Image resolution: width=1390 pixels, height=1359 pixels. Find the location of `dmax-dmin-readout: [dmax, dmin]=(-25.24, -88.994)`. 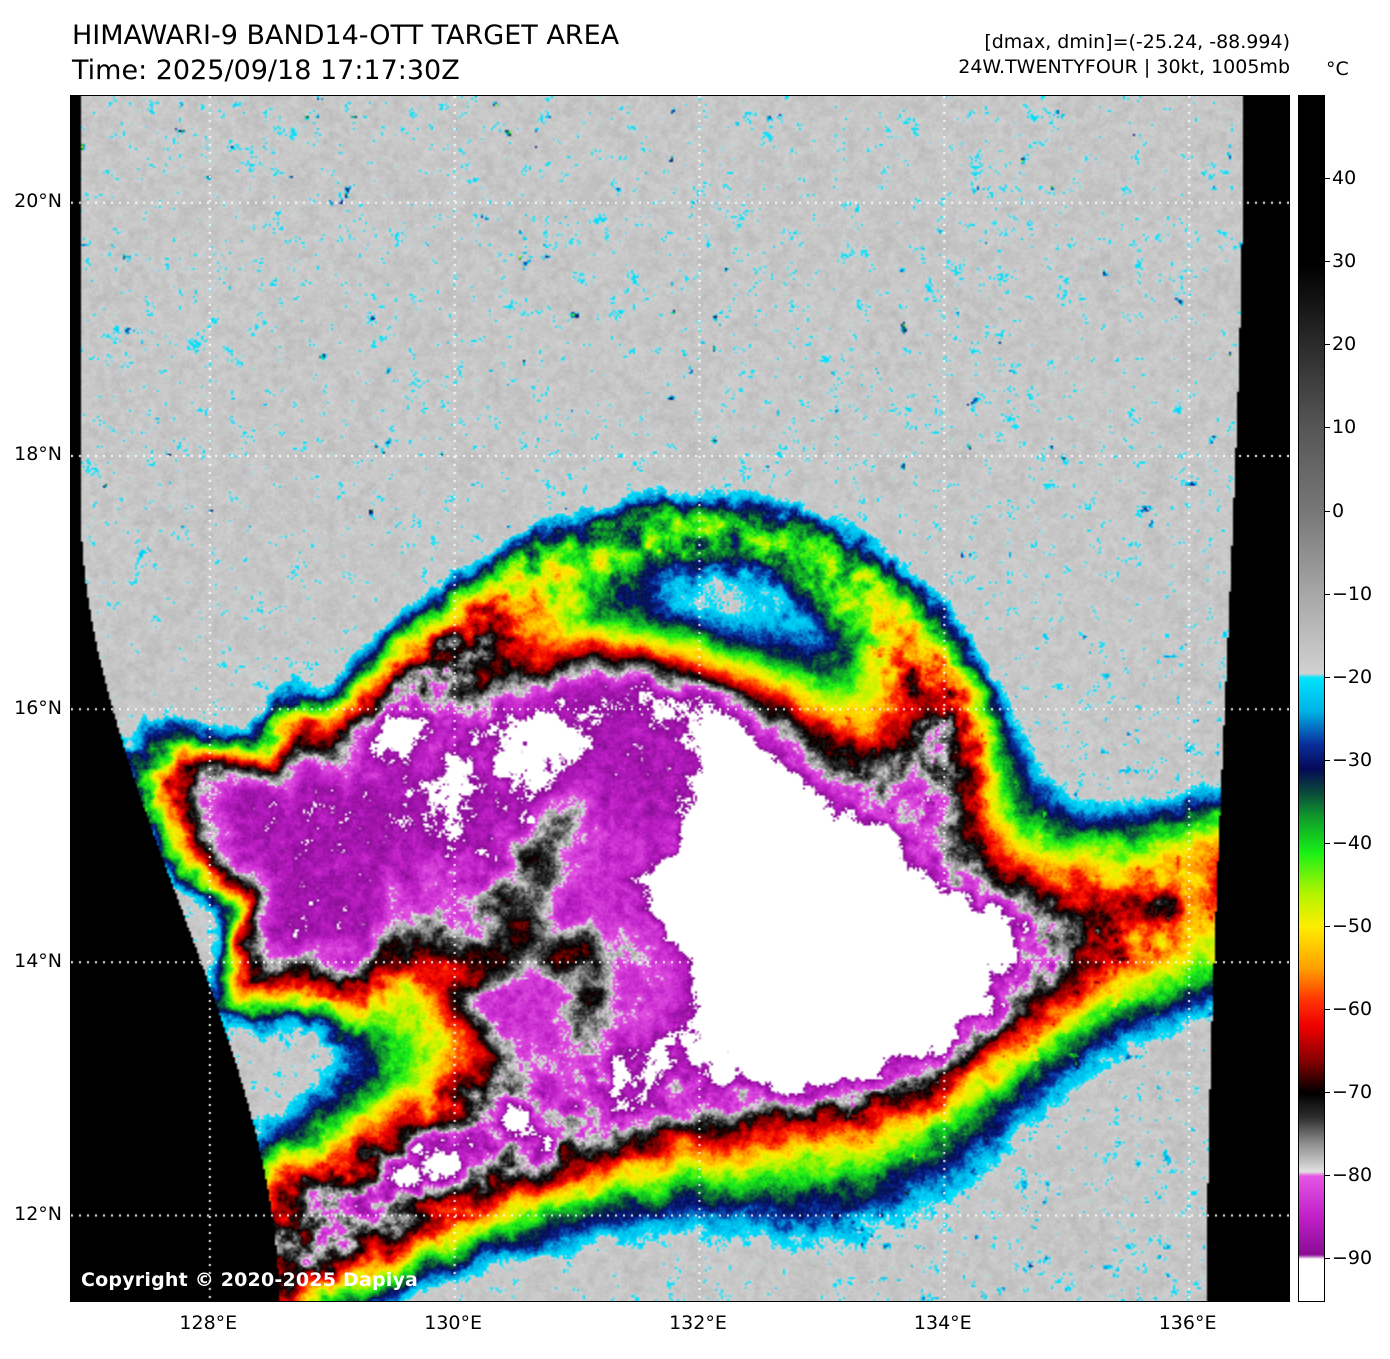

dmax-dmin-readout: [dmax, dmin]=(-25.24, -88.994) is located at coordinates (1137, 42).